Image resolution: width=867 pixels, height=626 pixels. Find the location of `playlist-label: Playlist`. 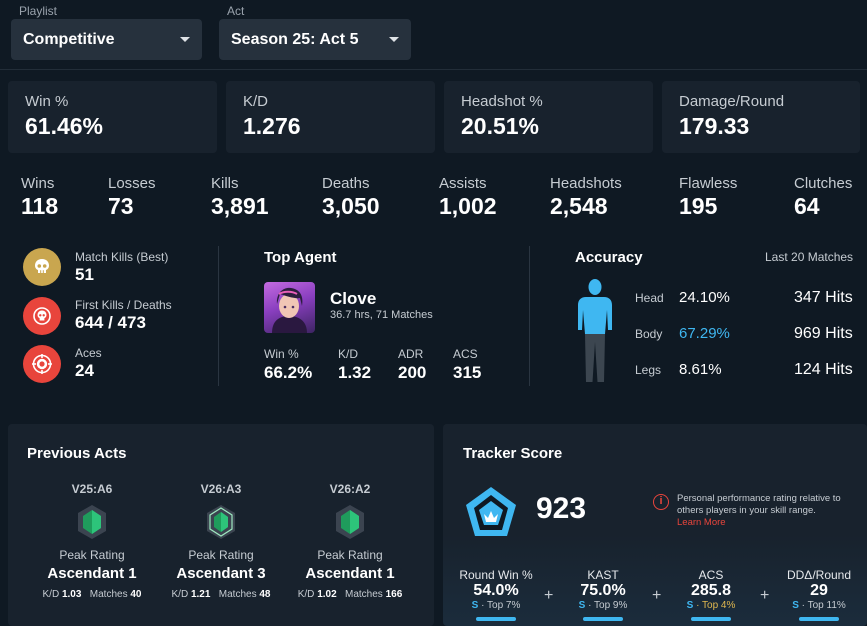

playlist-label: Playlist is located at coordinates (38, 11).